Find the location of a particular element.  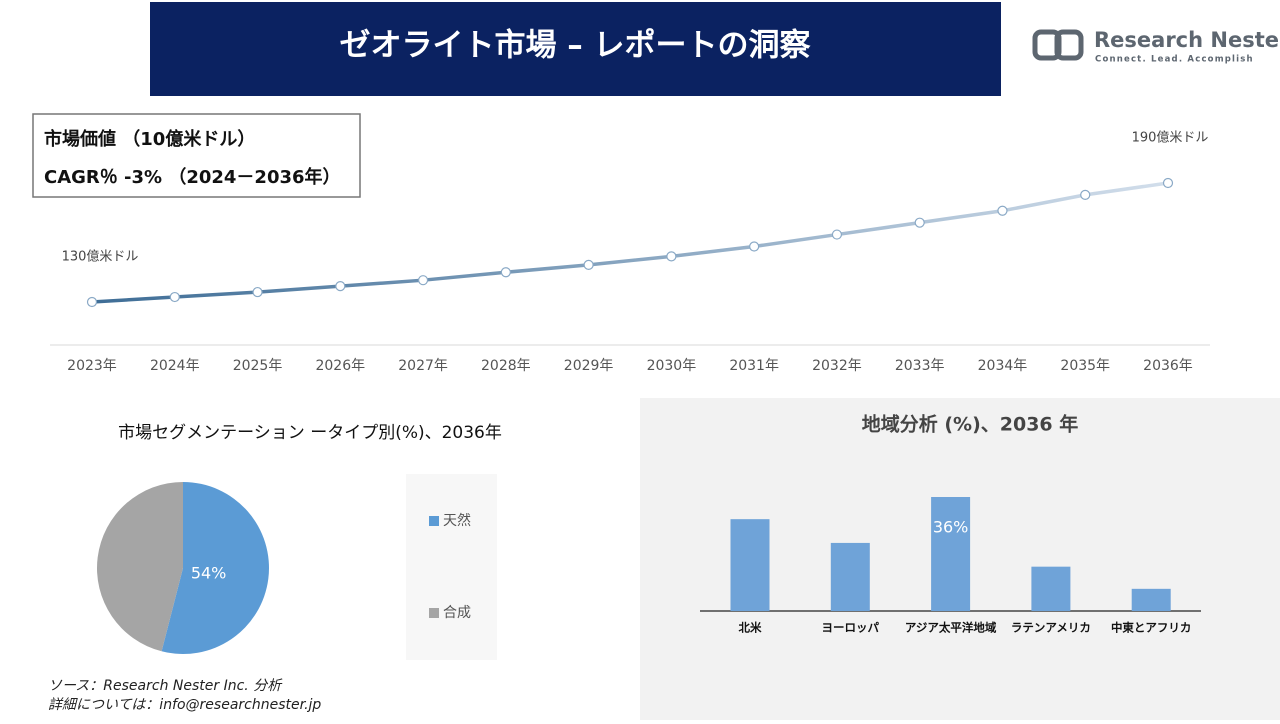

x-tick-label: 北米 is located at coordinates (750, 628).